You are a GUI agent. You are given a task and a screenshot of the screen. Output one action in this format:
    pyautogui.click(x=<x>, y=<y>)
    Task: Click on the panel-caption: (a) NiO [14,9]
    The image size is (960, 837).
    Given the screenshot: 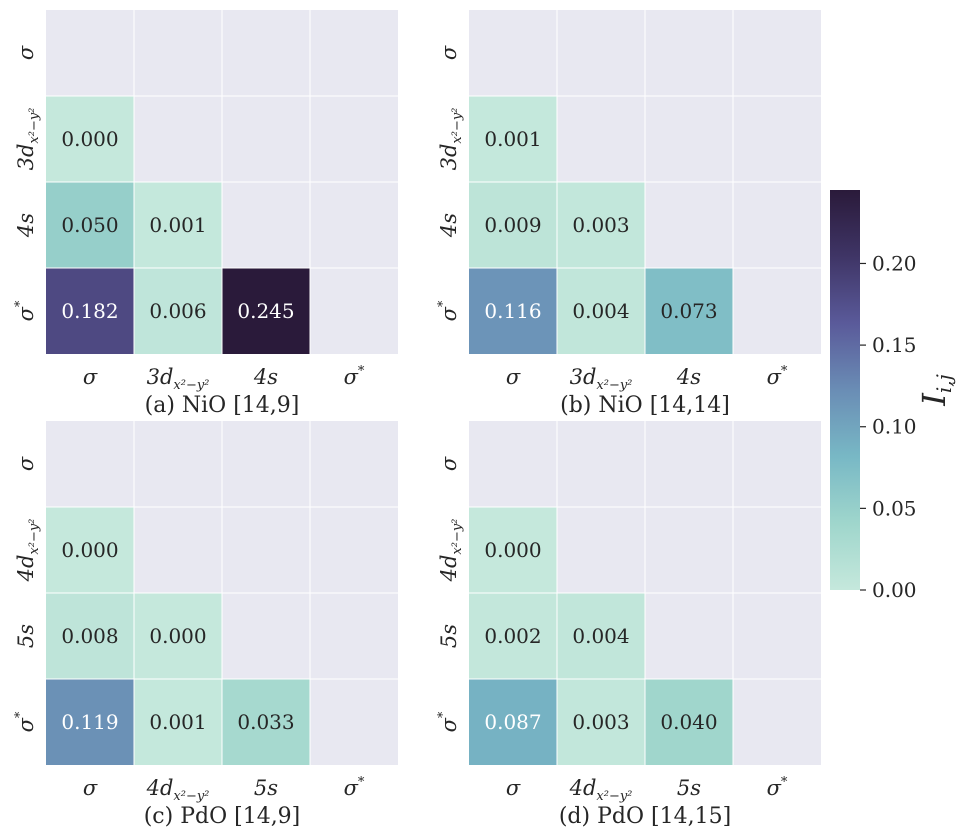 What is the action you would take?
    pyautogui.click(x=222, y=405)
    